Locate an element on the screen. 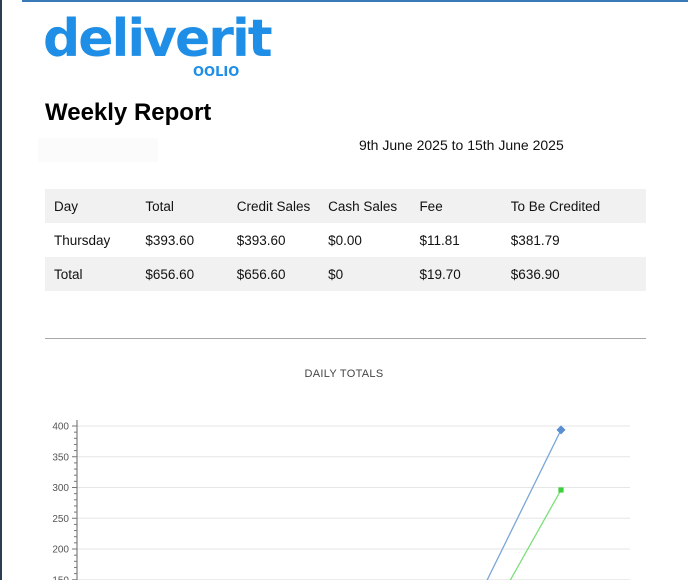  page-title: Weekly Report is located at coordinates (128, 112).